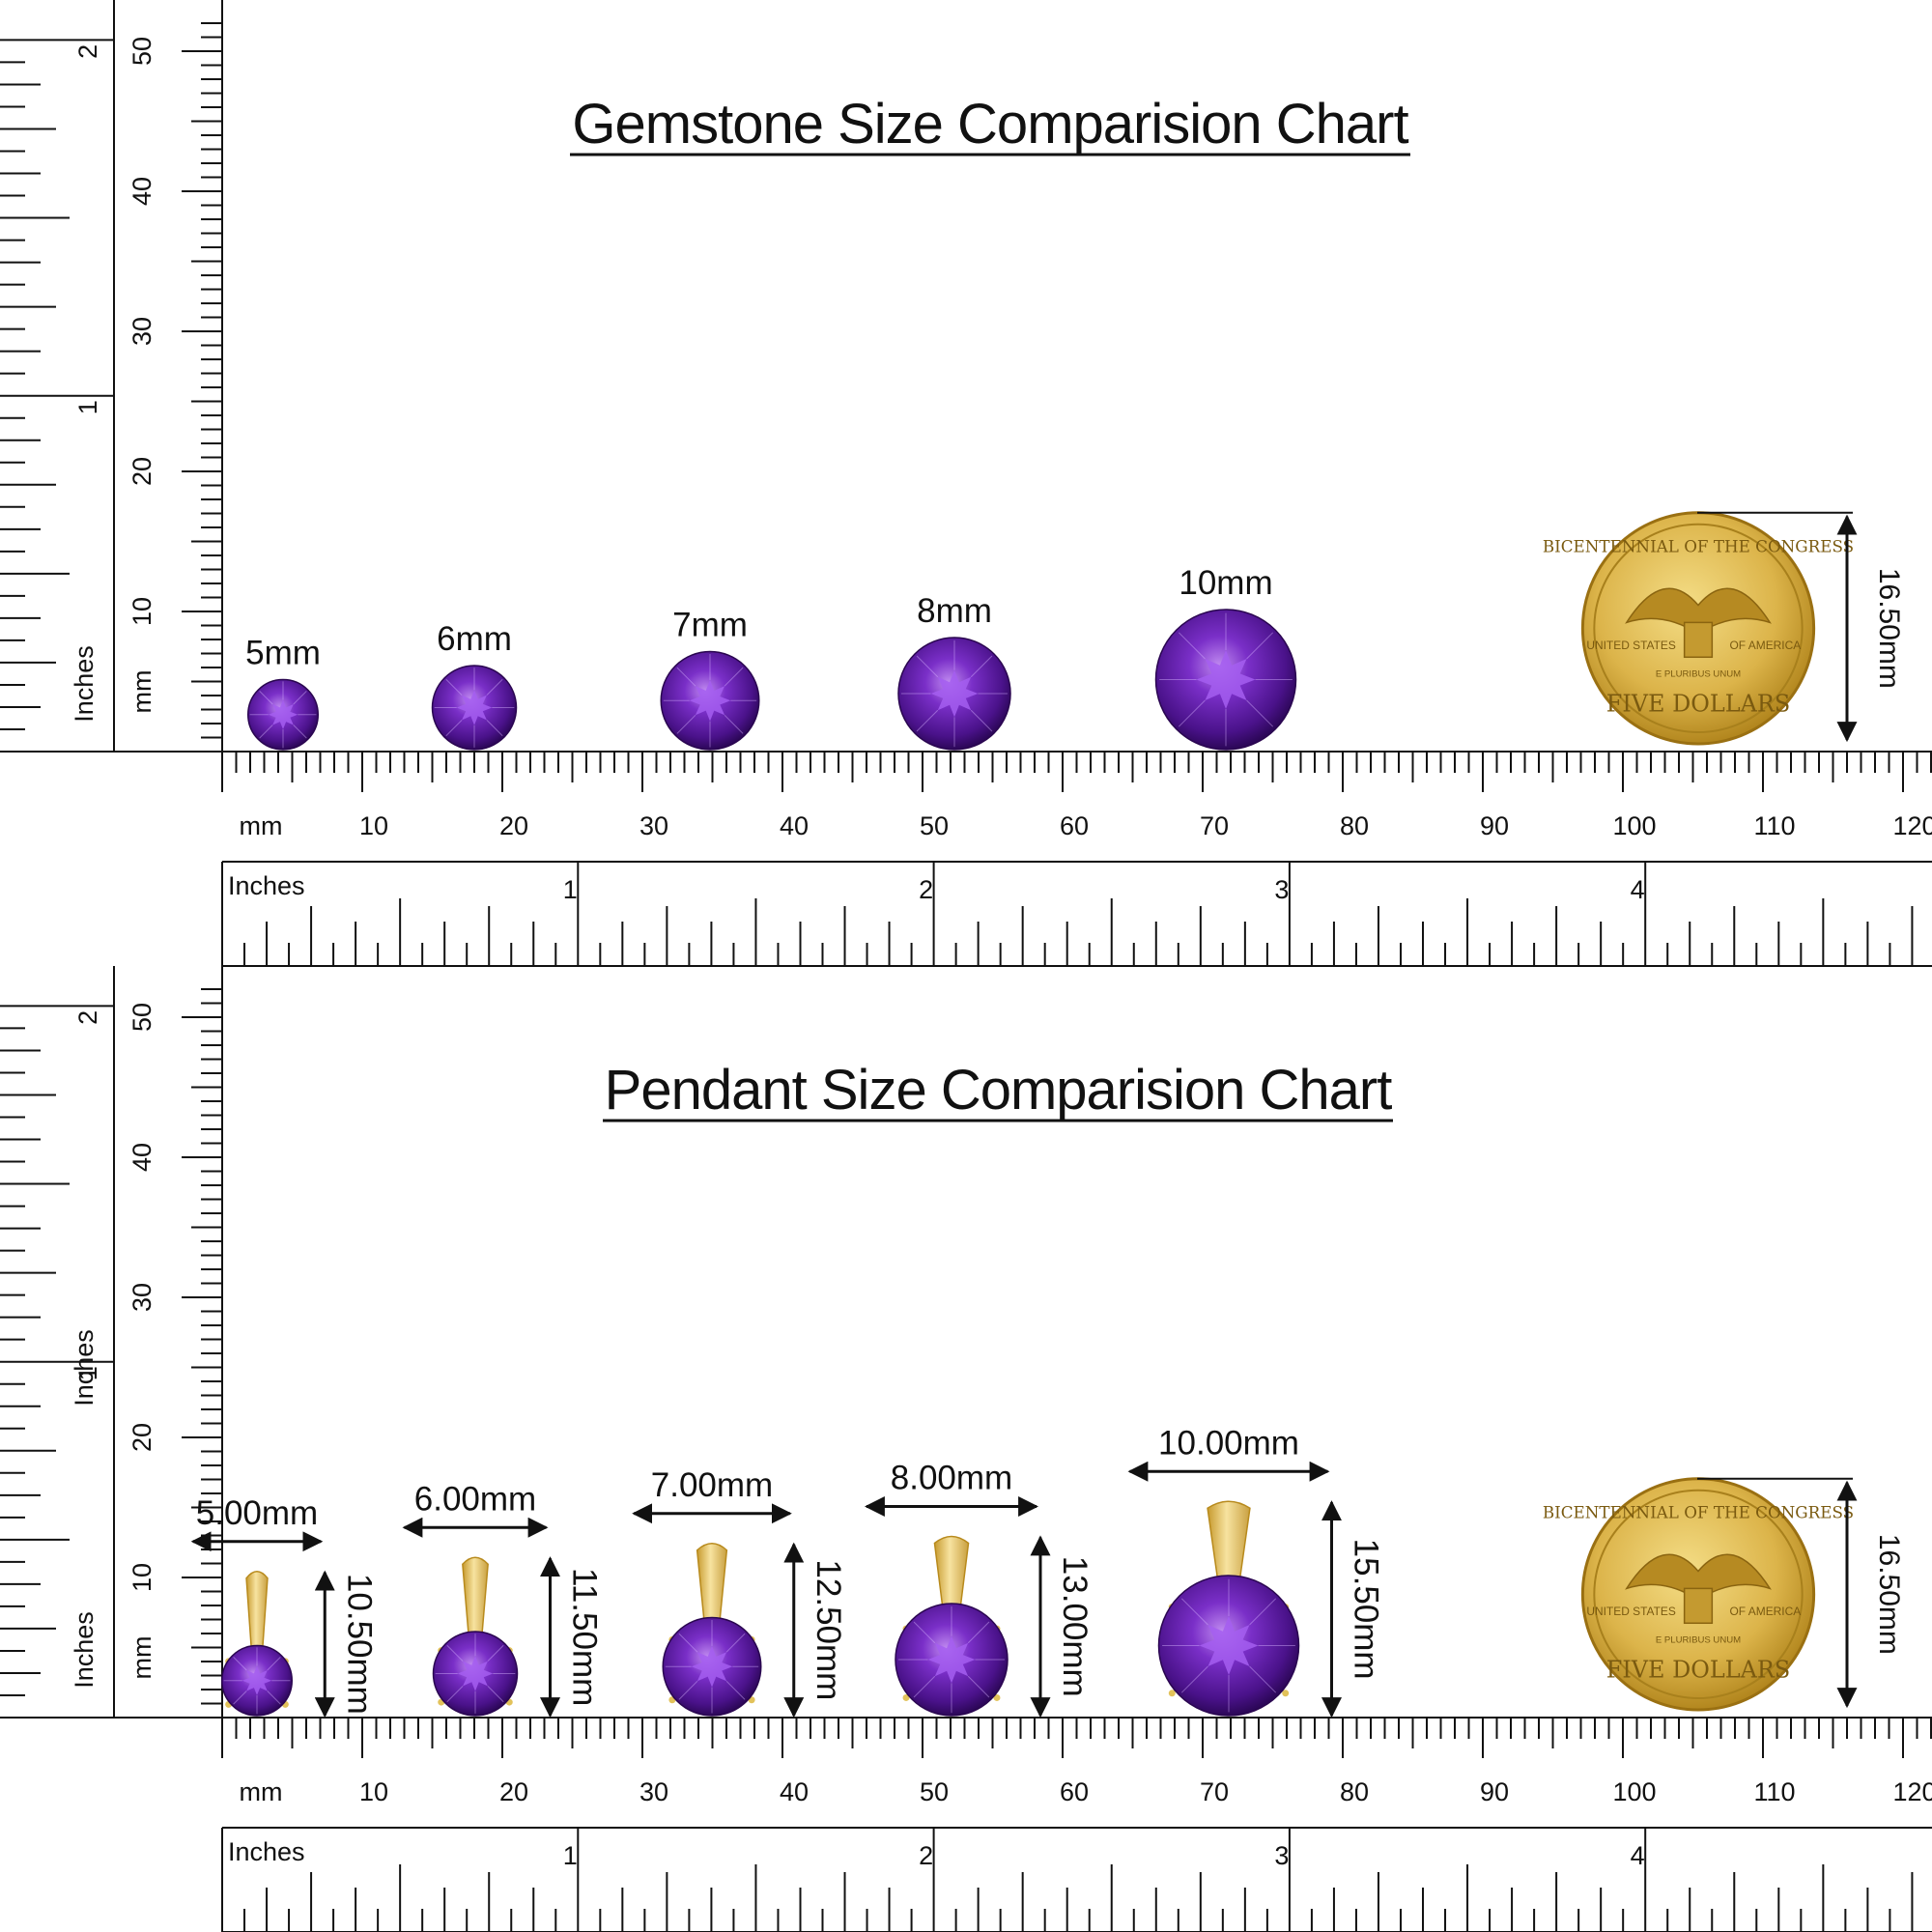 The image size is (1932, 1932). What do you see at coordinates (142, 1437) in the screenshot?
I see `v-mm-tick-label: 20` at bounding box center [142, 1437].